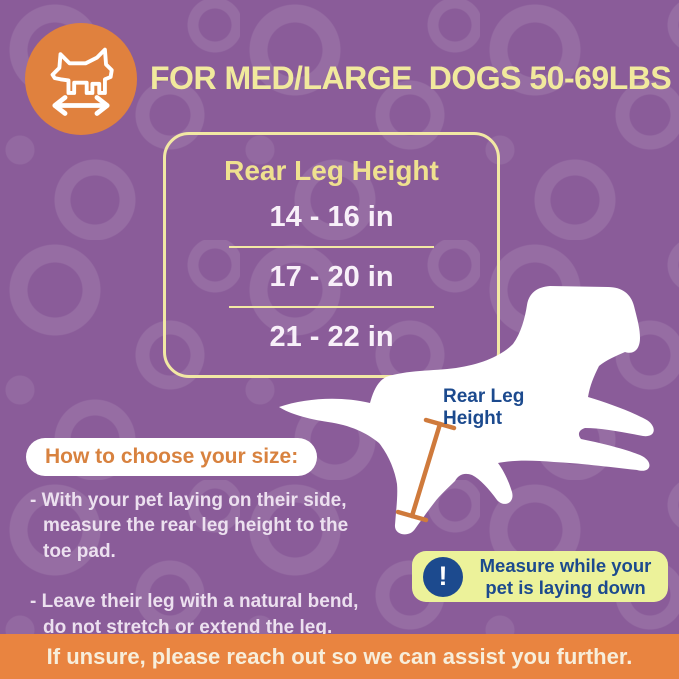  Describe the element at coordinates (331, 217) in the screenshot. I see `size-row-small: 14 - 16 in` at that location.